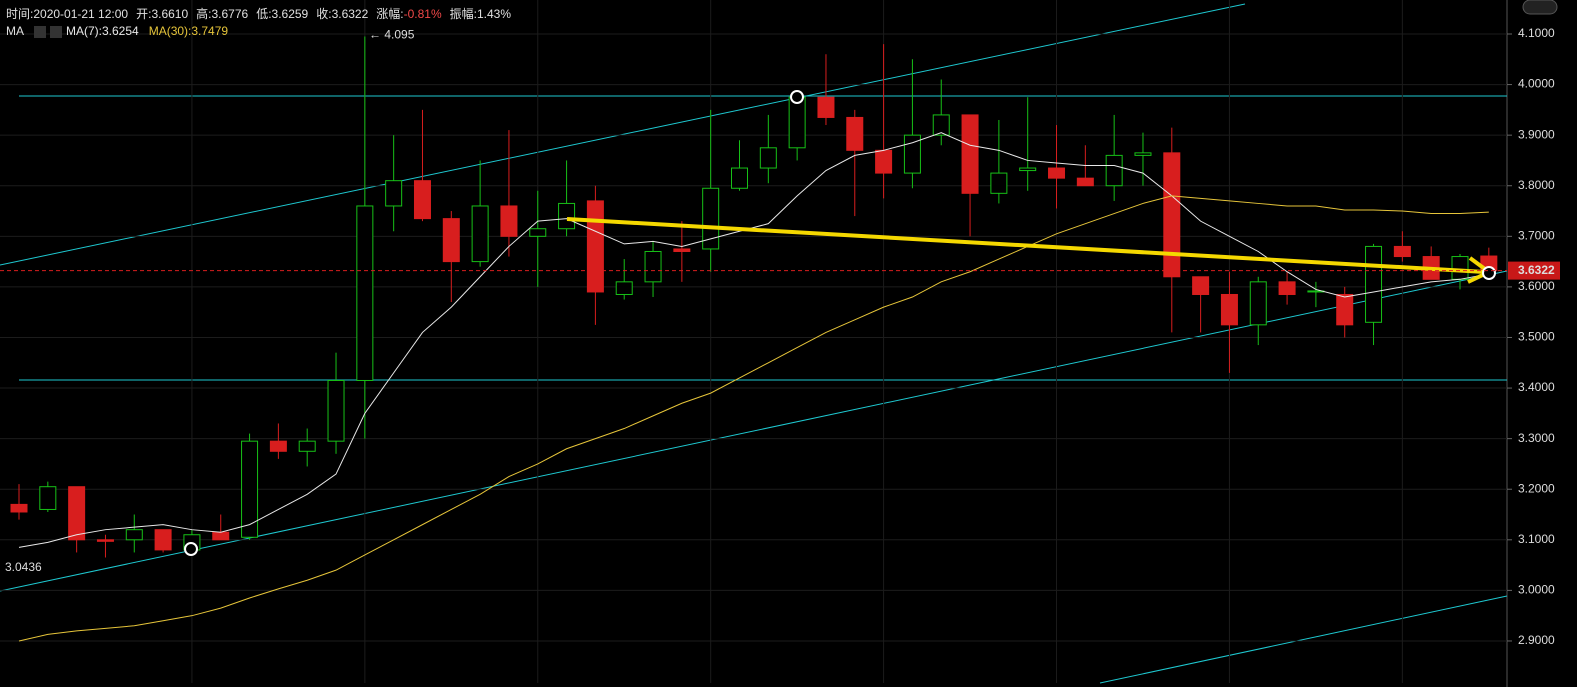 Image resolution: width=1577 pixels, height=687 pixels. Describe the element at coordinates (188, 31) in the screenshot. I see `legend-entry: MA(30):3.7479` at that location.